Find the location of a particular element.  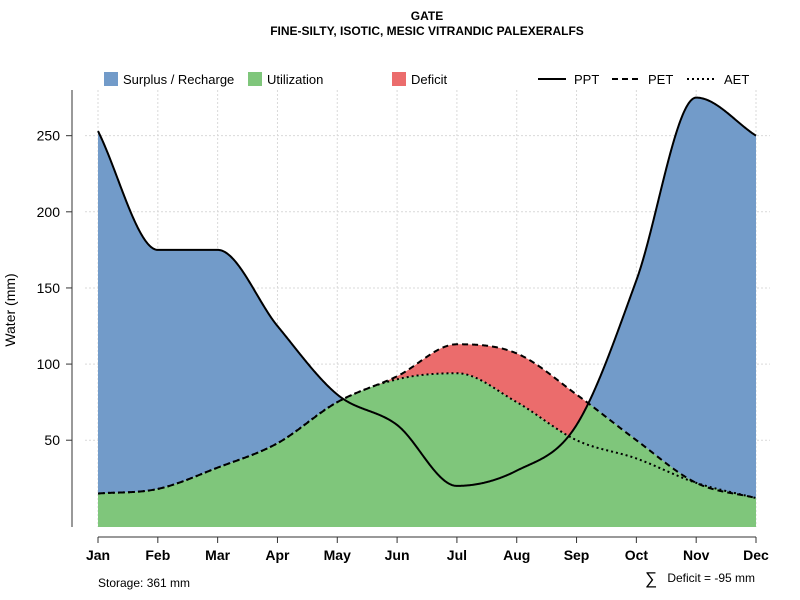

x-tick-label: Dec is located at coordinates (756, 555).